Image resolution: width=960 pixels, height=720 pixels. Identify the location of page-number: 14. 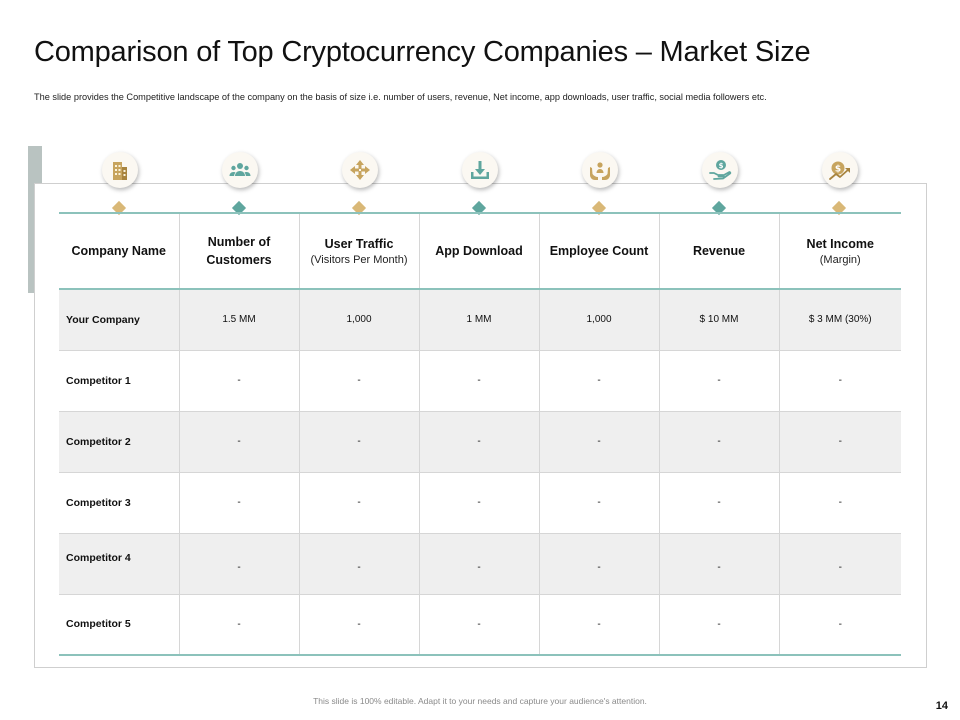
(941, 706).